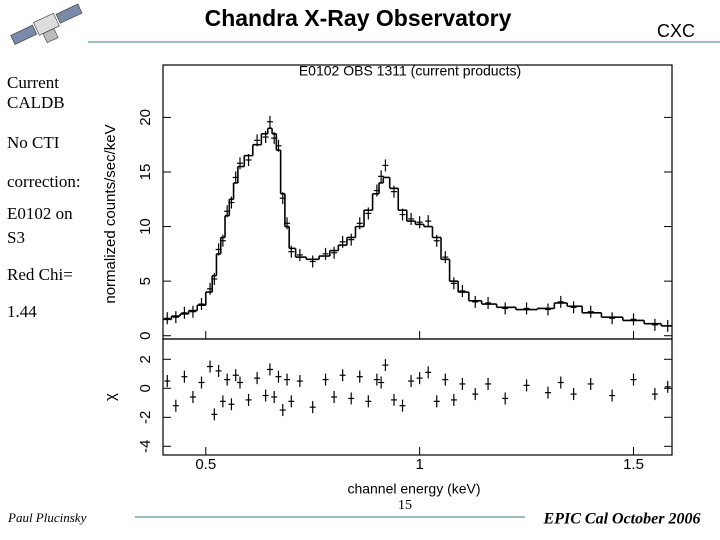 The height and width of the screenshot is (540, 720). Describe the element at coordinates (358, 18) in the screenshot. I see `slide-title: Chandra X-Ray Observatory` at that location.